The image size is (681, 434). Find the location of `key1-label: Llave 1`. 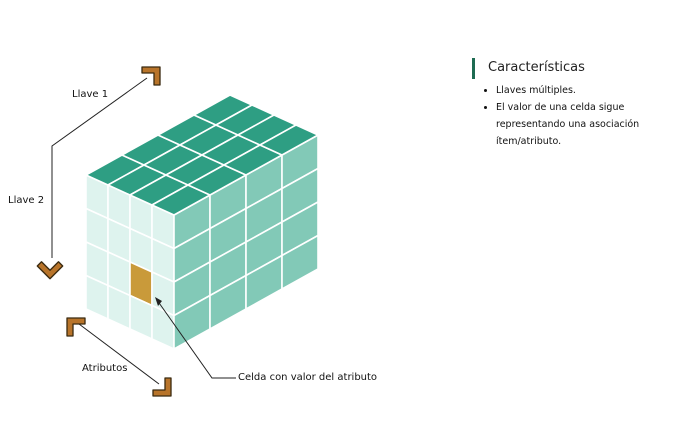

key1-label: Llave 1 is located at coordinates (90, 94).